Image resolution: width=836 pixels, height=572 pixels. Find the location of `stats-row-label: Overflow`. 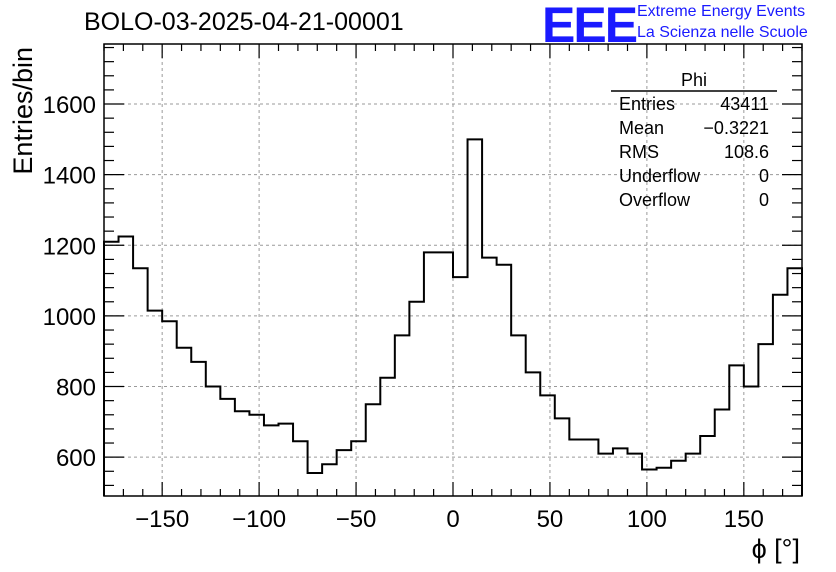

stats-row-label: Overflow is located at coordinates (655, 200).